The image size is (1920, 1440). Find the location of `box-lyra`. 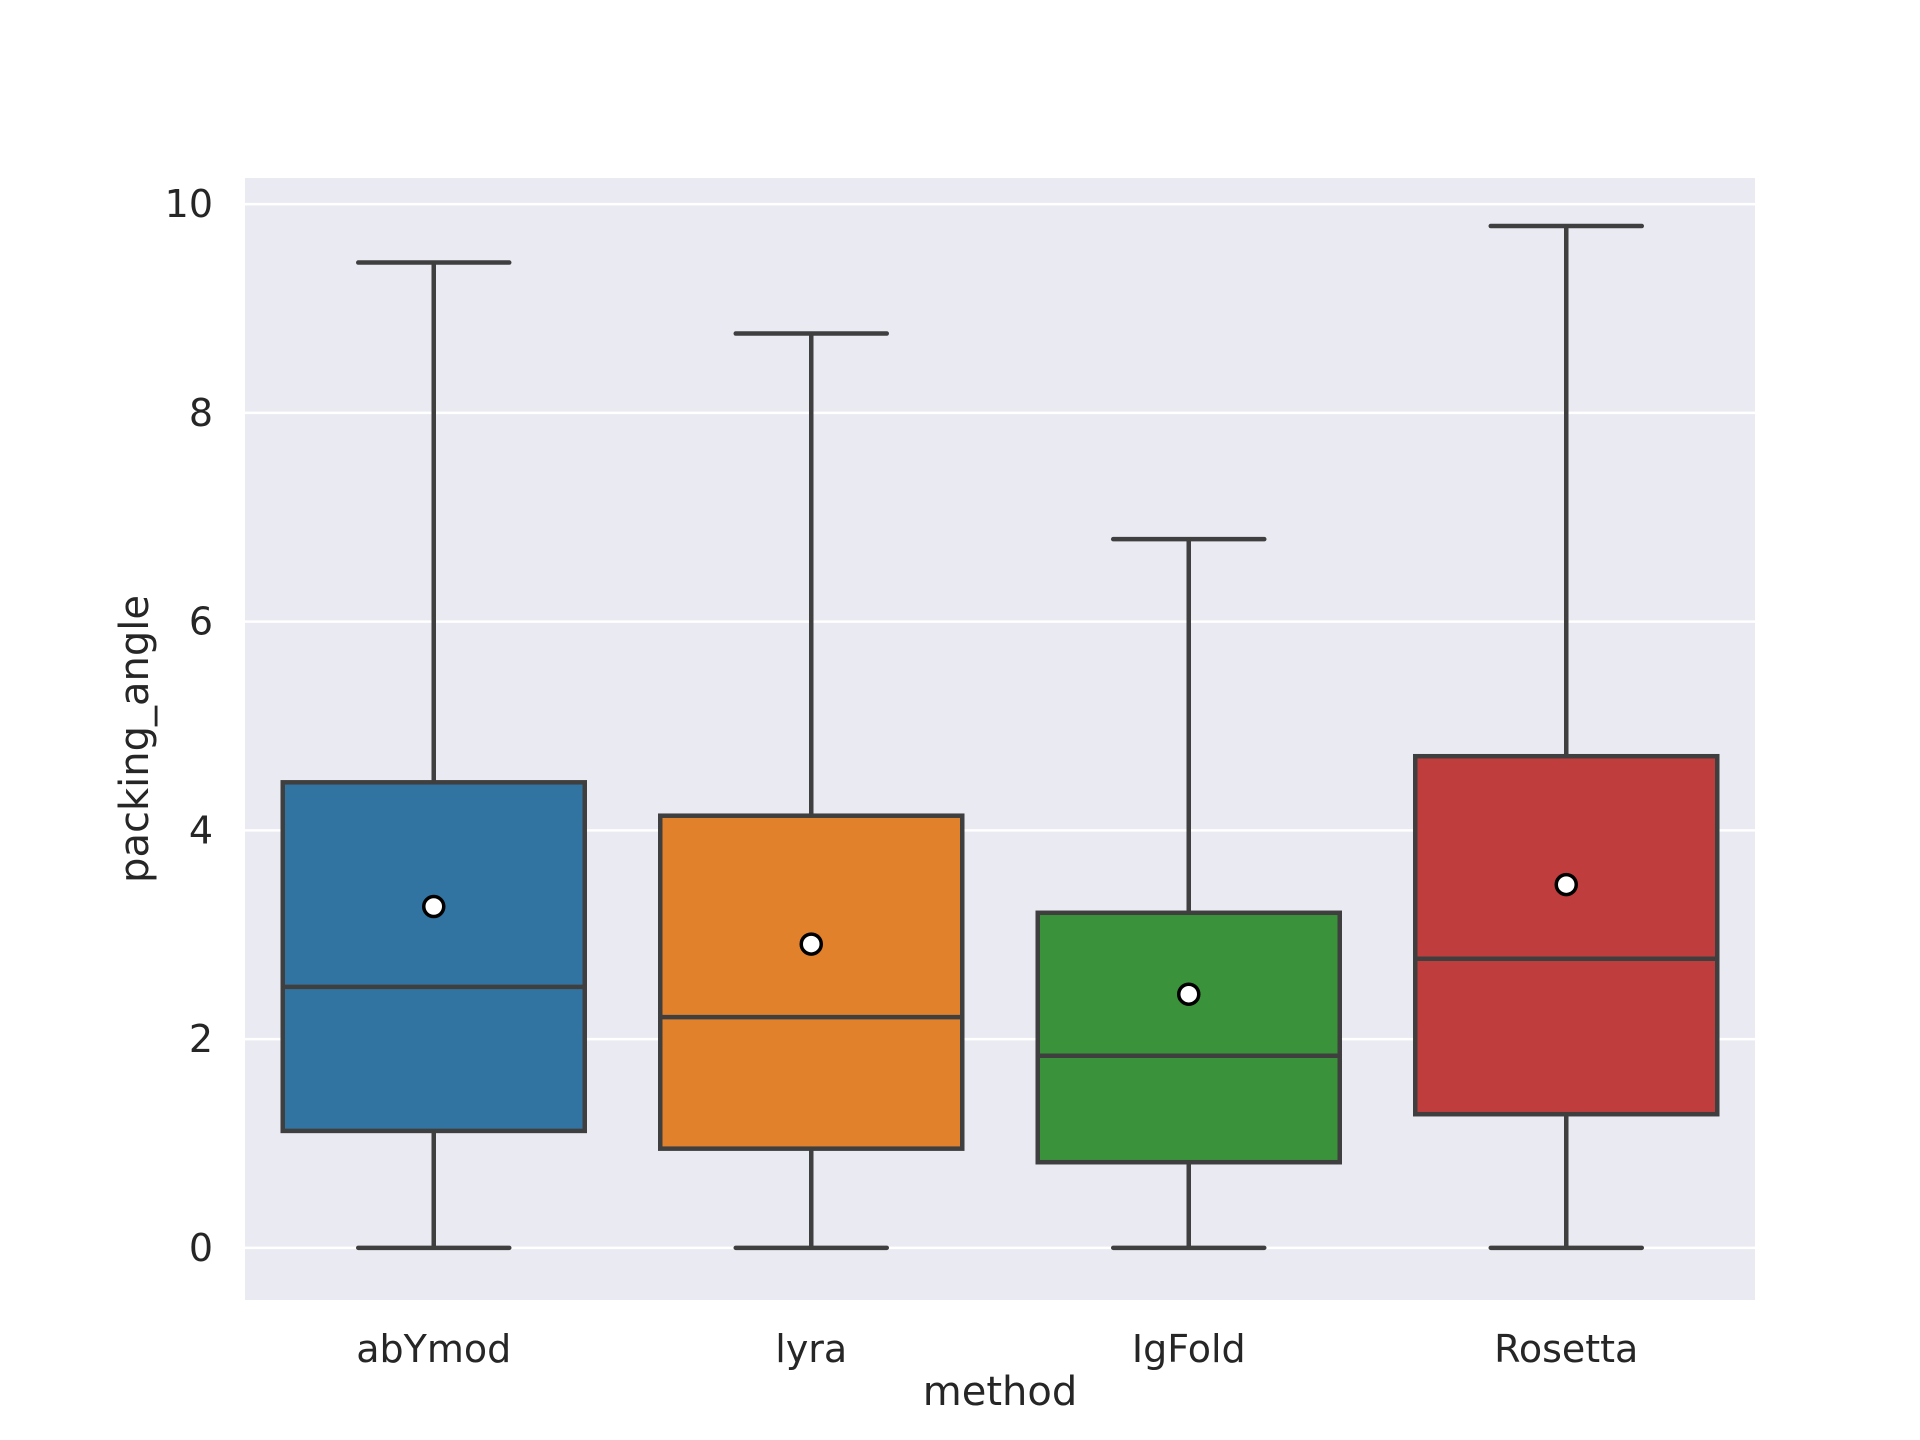

box-lyra is located at coordinates (811, 791).